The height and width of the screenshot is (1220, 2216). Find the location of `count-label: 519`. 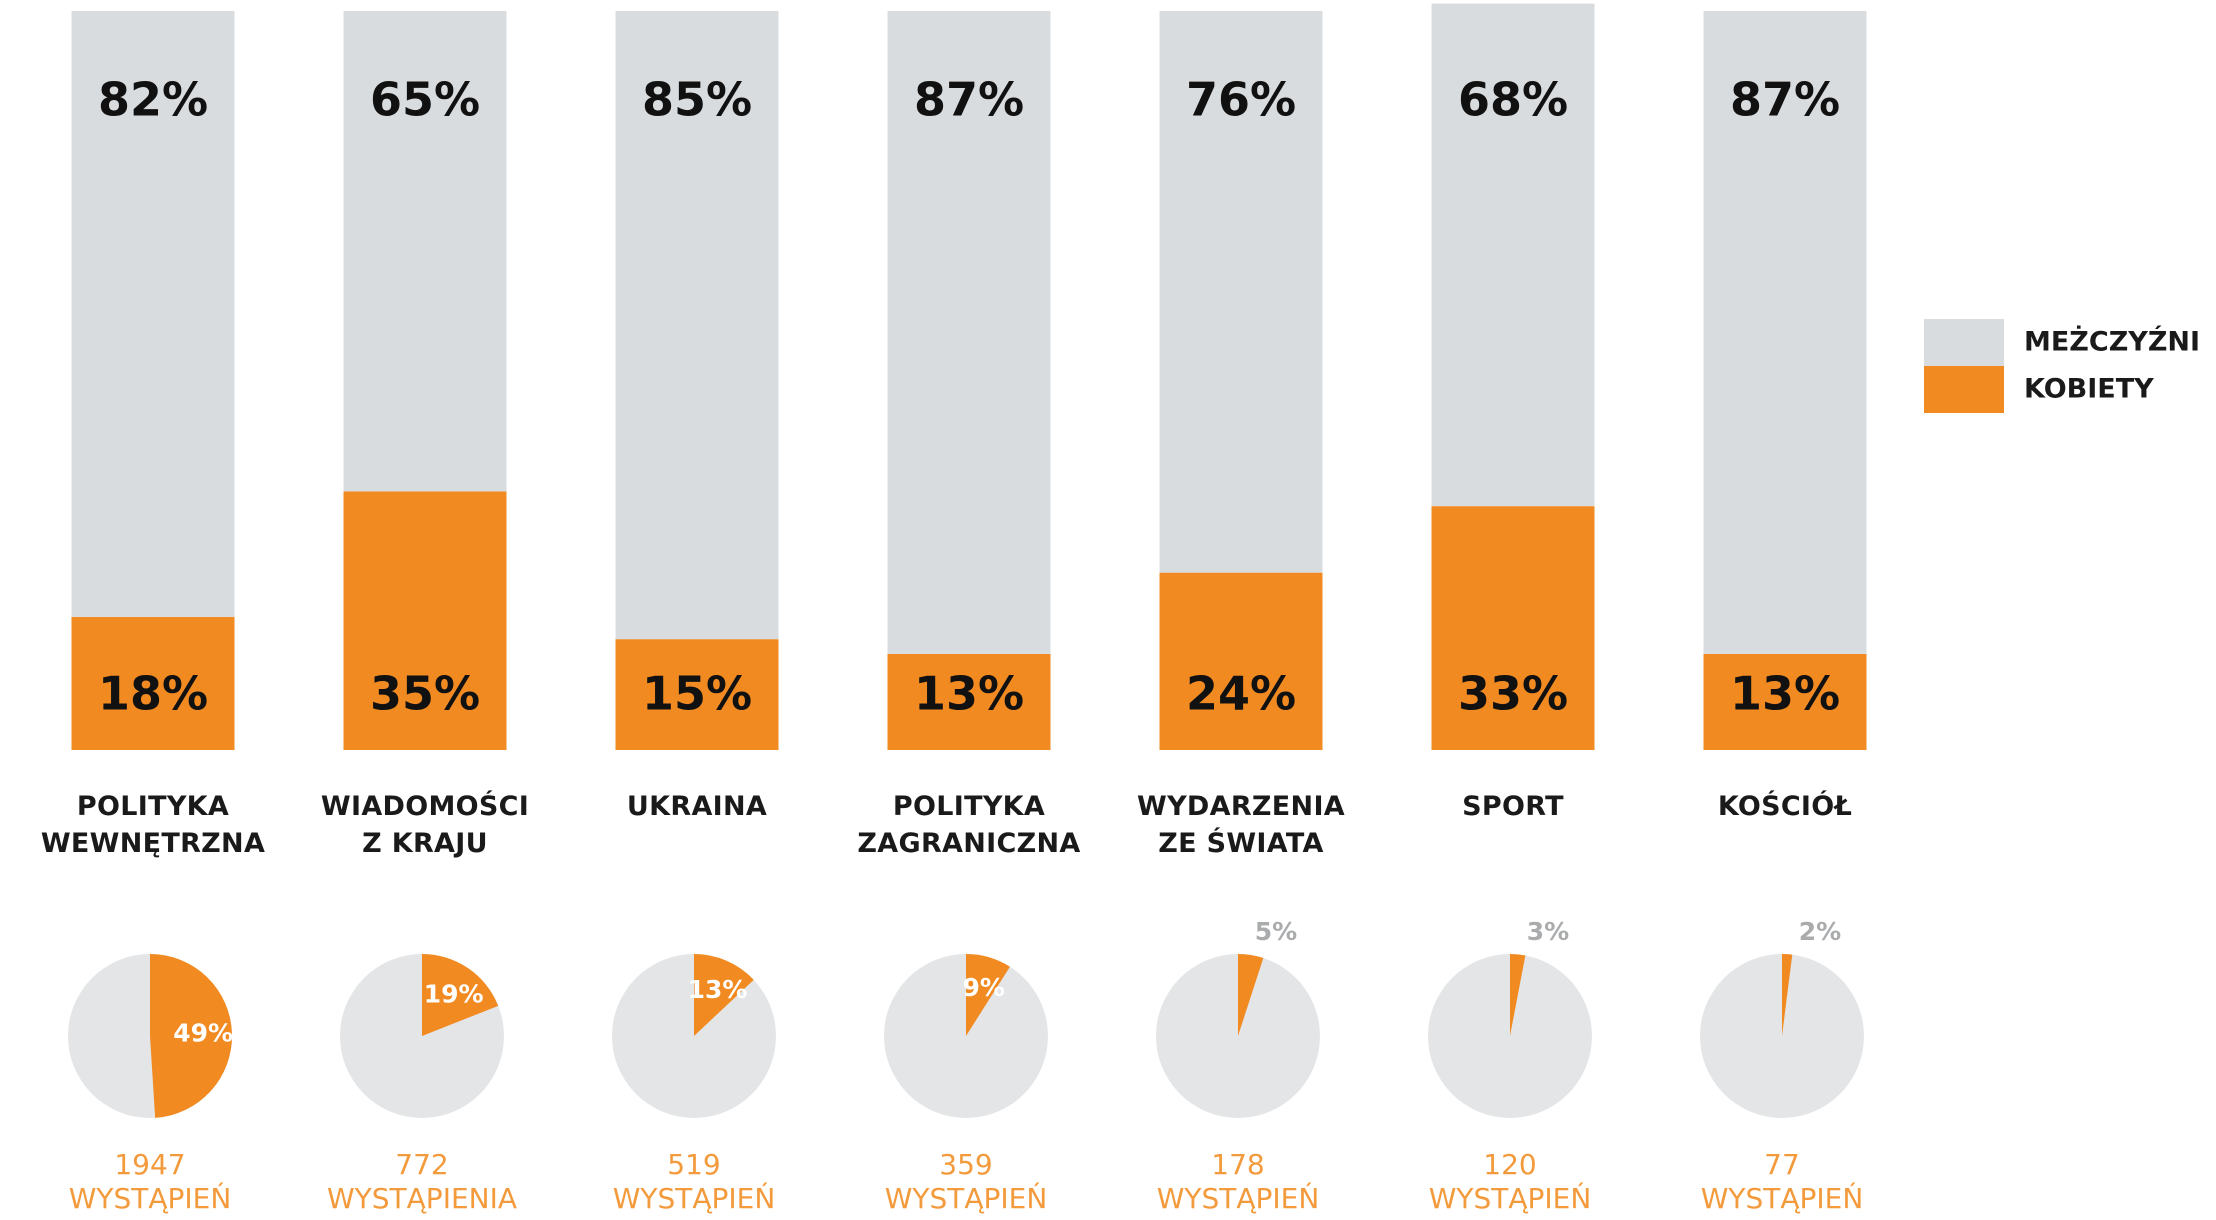

count-label: 519 is located at coordinates (693, 1164).